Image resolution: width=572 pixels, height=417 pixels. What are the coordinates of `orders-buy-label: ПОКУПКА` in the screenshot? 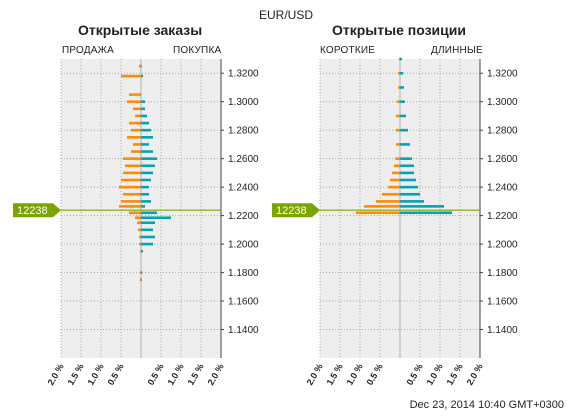 It's located at (197, 50).